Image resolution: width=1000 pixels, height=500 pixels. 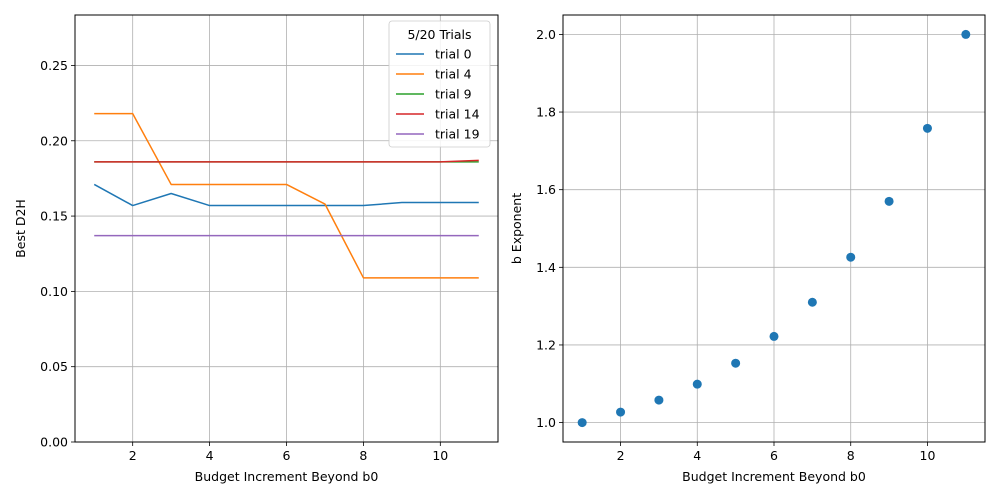 I want to click on right-y-tick-label: 1.0, so click(x=546, y=422).